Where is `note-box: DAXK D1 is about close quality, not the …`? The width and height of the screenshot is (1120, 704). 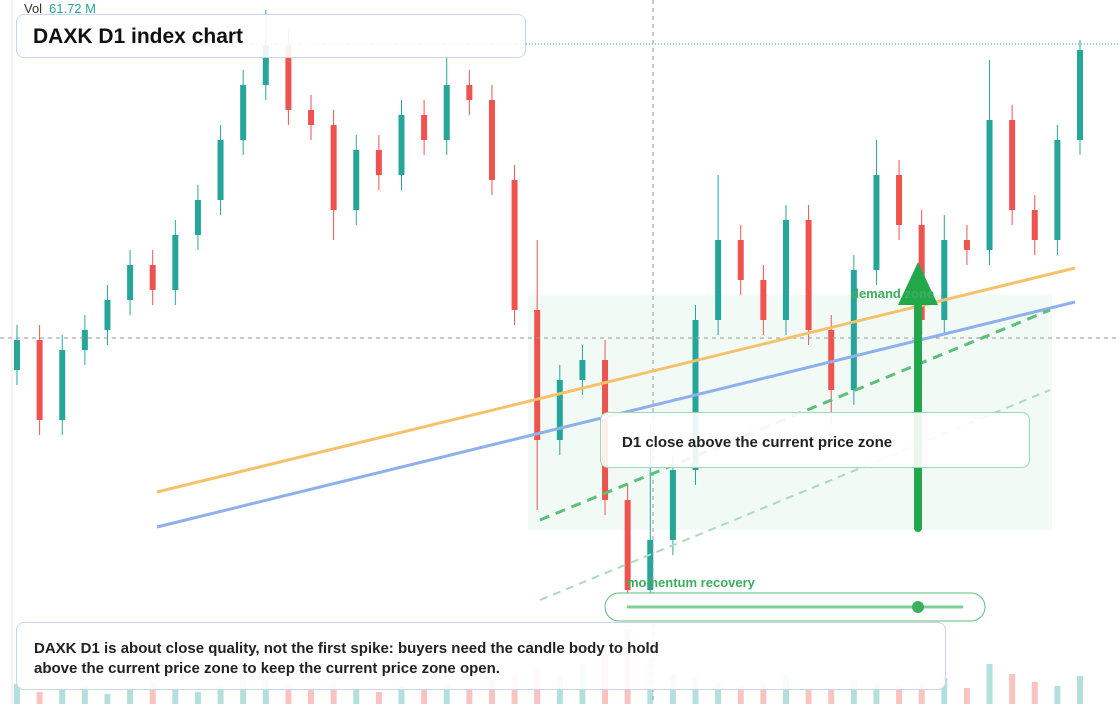 note-box: DAXK D1 is about close quality, not the … is located at coordinates (481, 656).